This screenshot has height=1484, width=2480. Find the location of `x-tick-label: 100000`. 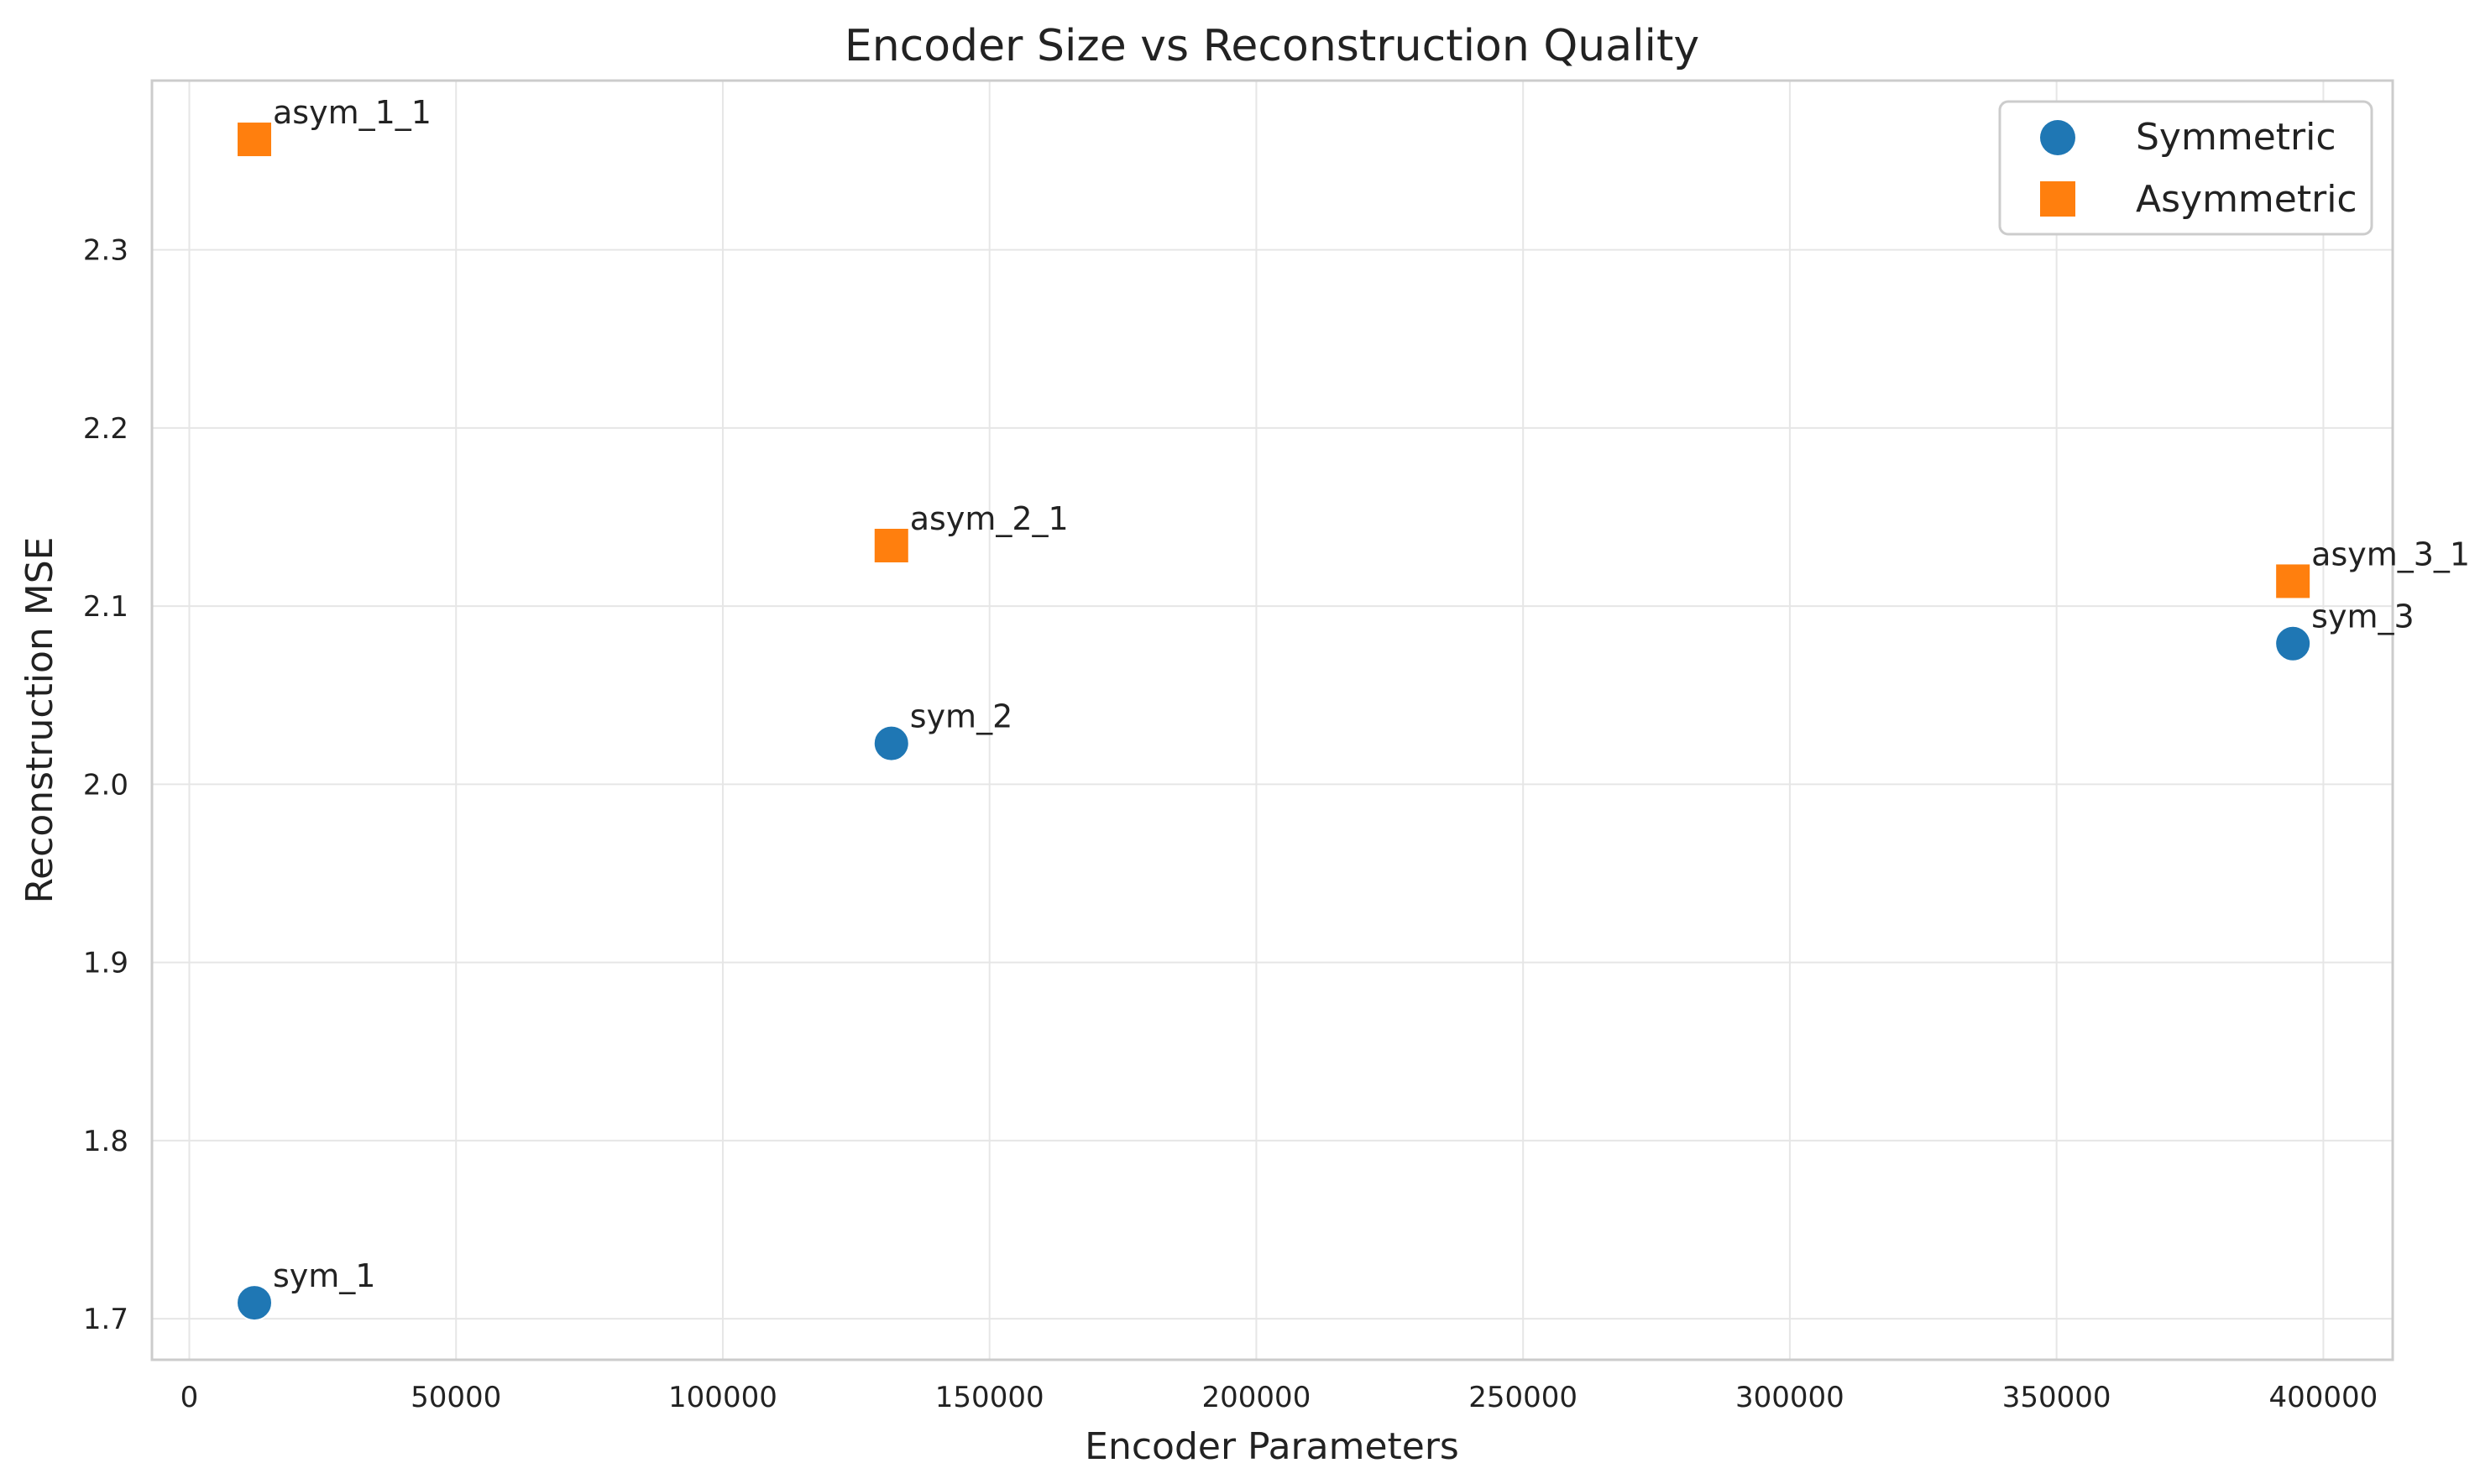

x-tick-label: 100000 is located at coordinates (722, 1397).